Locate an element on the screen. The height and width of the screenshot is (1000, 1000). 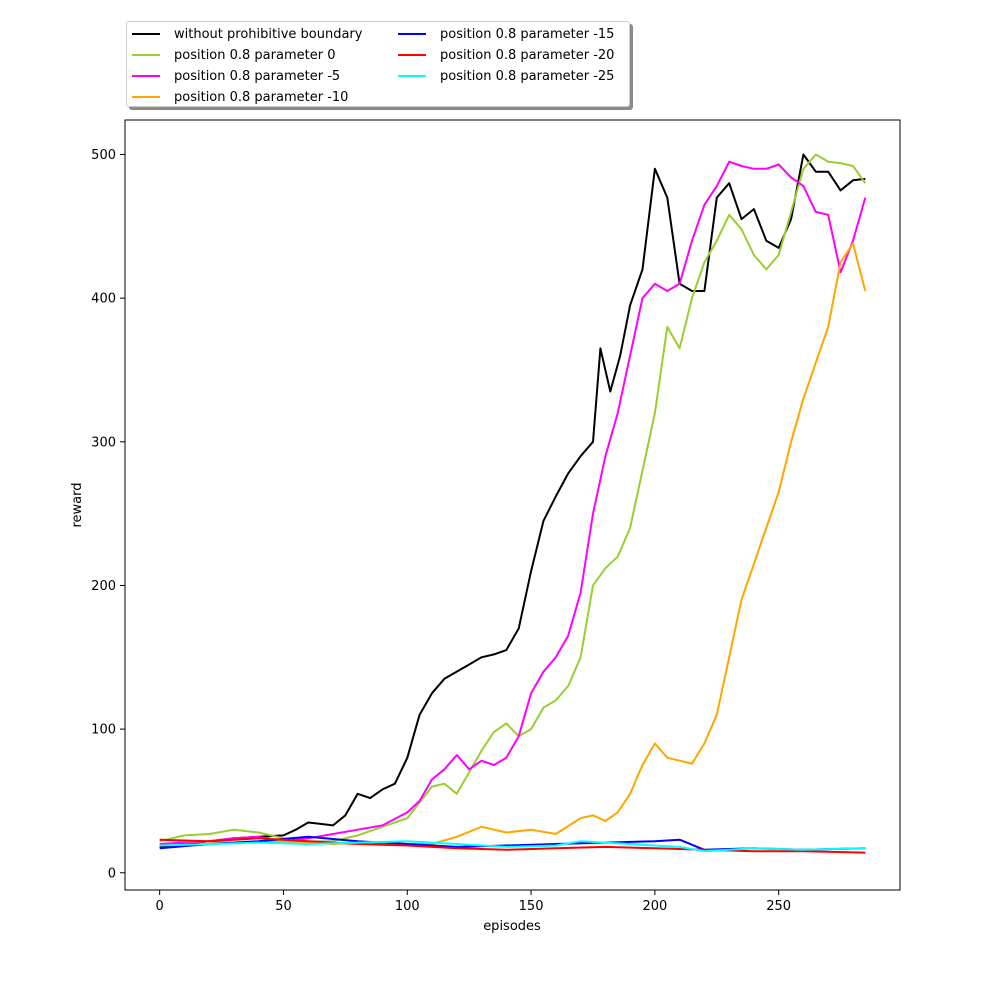
legend-label: without prohibitive boundary is located at coordinates (268, 34).